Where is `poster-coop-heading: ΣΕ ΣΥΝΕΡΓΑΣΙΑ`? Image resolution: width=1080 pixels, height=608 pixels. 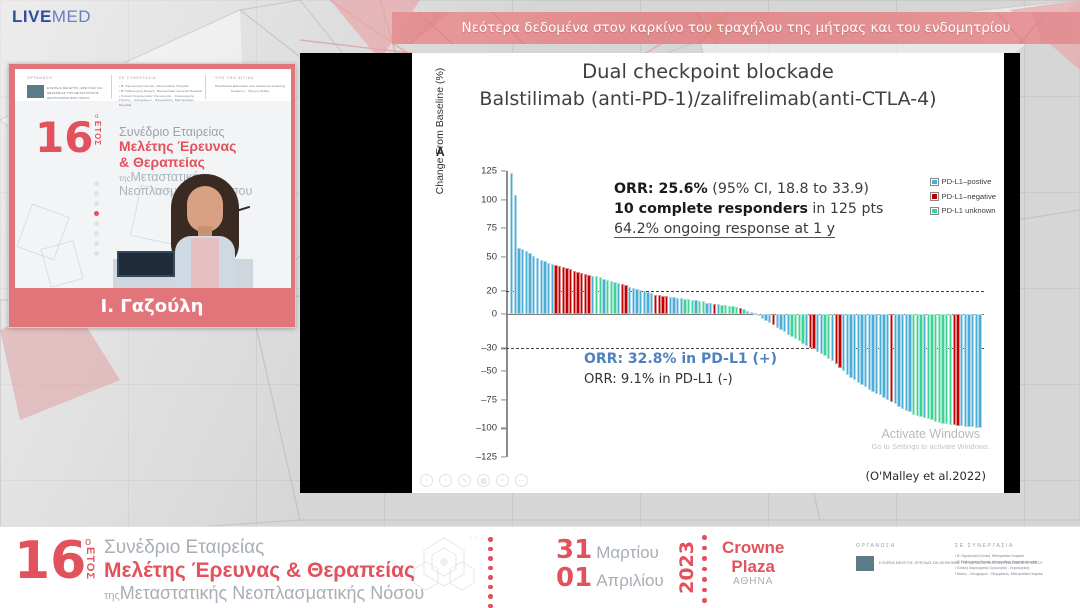 poster-coop-heading: ΣΕ ΣΥΝΕΡΓΑΣΙΑ is located at coordinates (138, 78).